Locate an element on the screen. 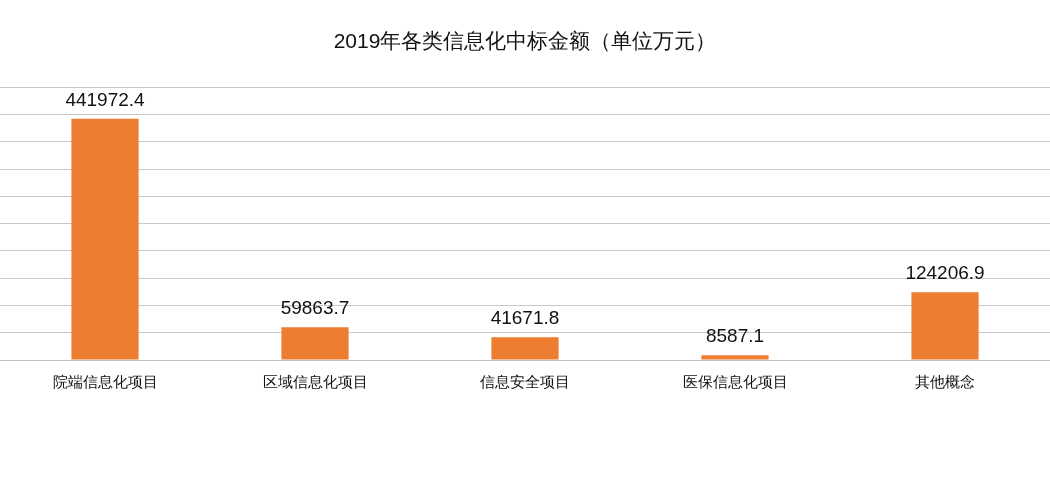 The image size is (1050, 486). data-label: 441972.4 is located at coordinates (105, 99).